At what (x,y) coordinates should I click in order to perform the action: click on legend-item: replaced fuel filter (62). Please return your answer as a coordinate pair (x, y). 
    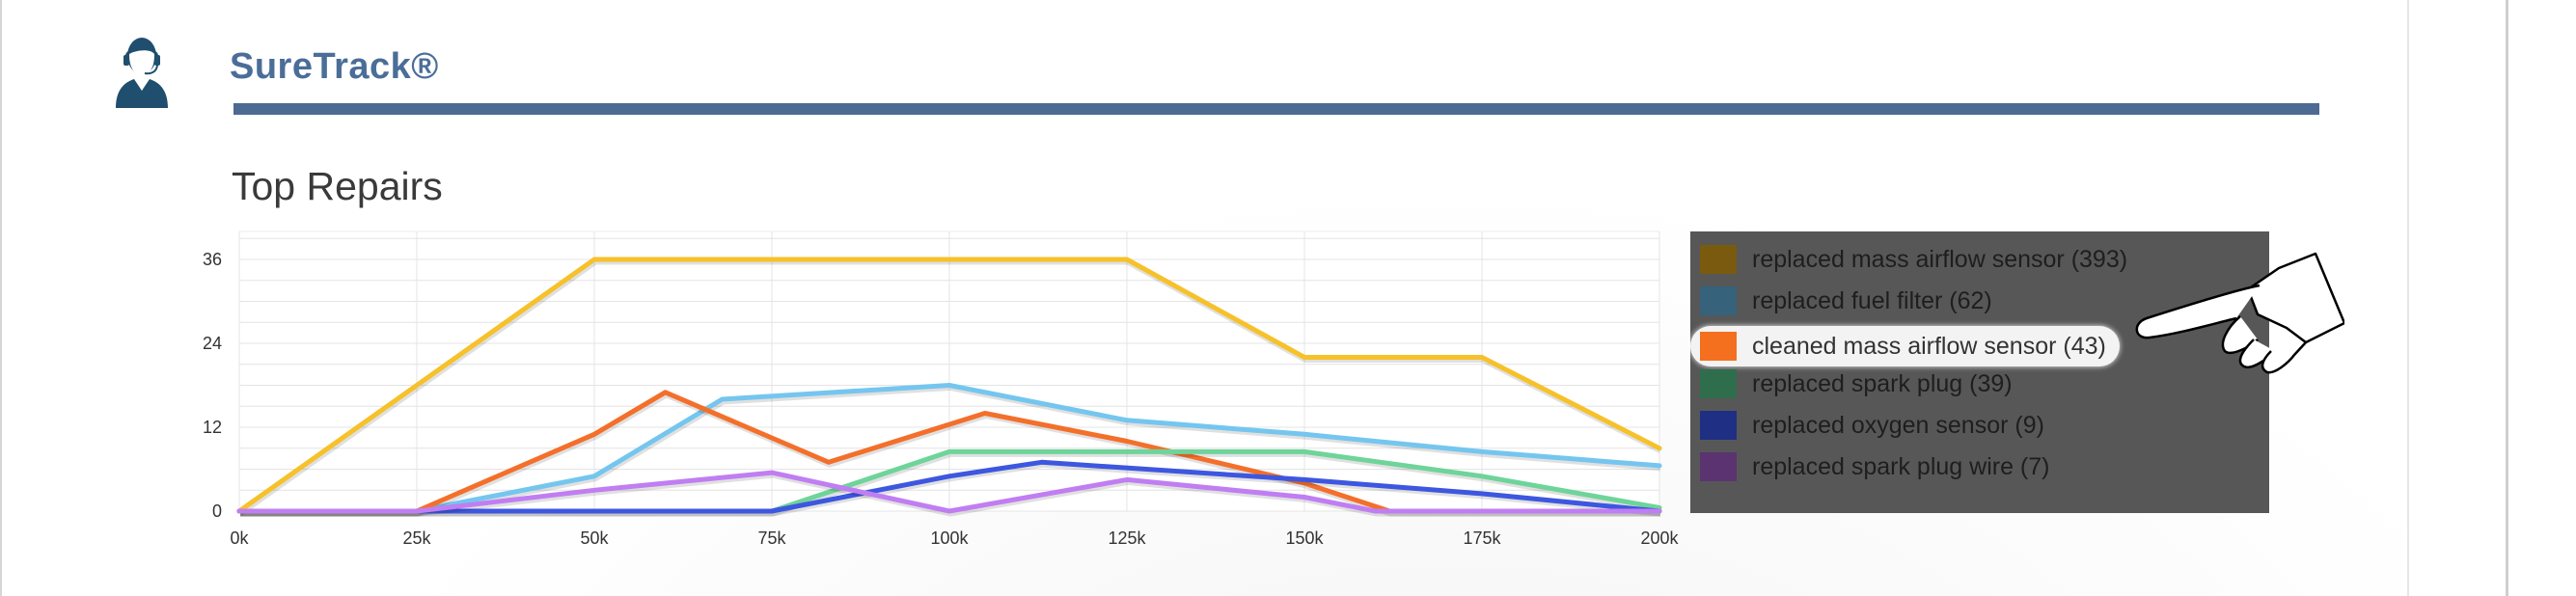
    Looking at the image, I should click on (1846, 300).